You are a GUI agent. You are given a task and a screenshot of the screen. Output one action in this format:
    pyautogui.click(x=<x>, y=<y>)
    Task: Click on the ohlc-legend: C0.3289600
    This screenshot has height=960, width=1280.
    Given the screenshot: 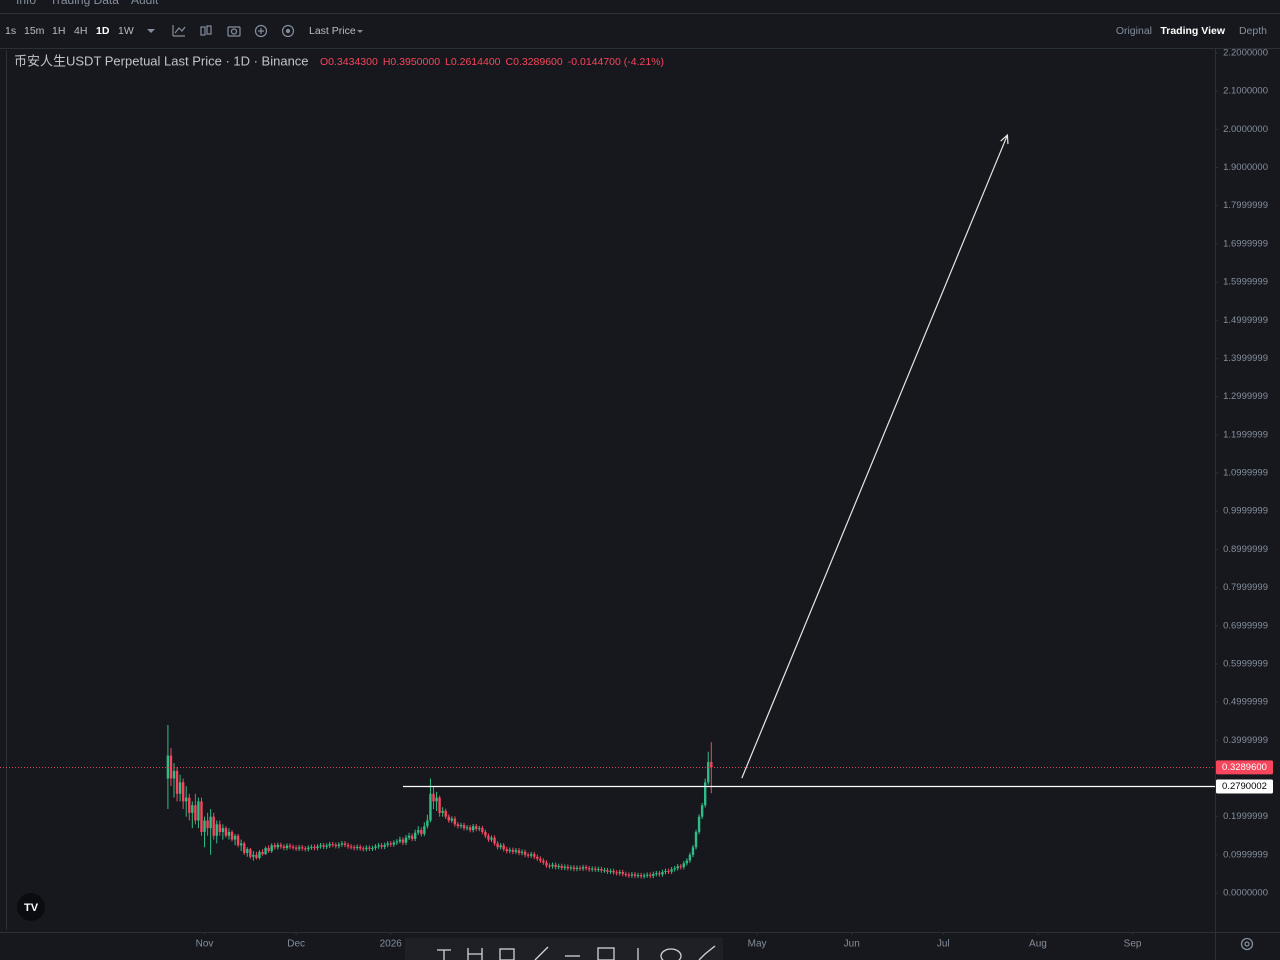 What is the action you would take?
    pyautogui.click(x=534, y=62)
    